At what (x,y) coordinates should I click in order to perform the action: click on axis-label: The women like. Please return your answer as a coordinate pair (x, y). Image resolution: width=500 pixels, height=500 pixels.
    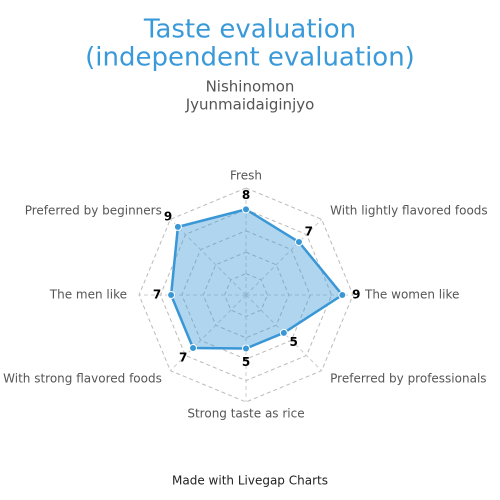
    Looking at the image, I should click on (411, 295).